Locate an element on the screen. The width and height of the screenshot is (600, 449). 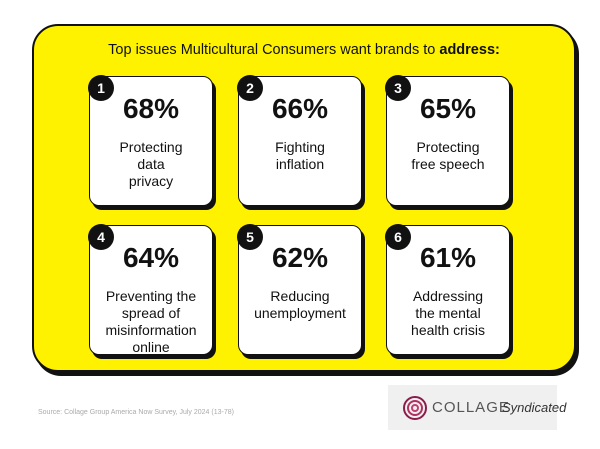
label-line: Fighting is located at coordinates (300, 147).